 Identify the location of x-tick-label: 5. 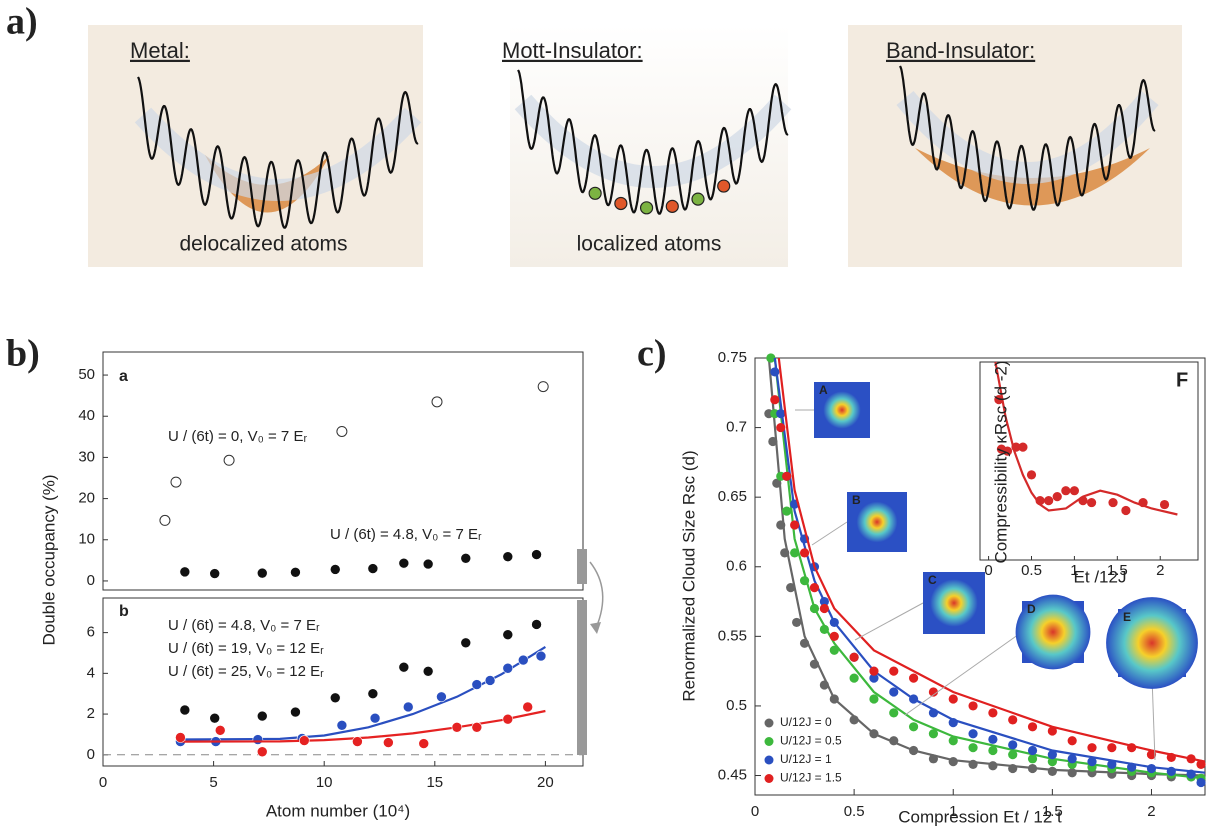
(213, 782).